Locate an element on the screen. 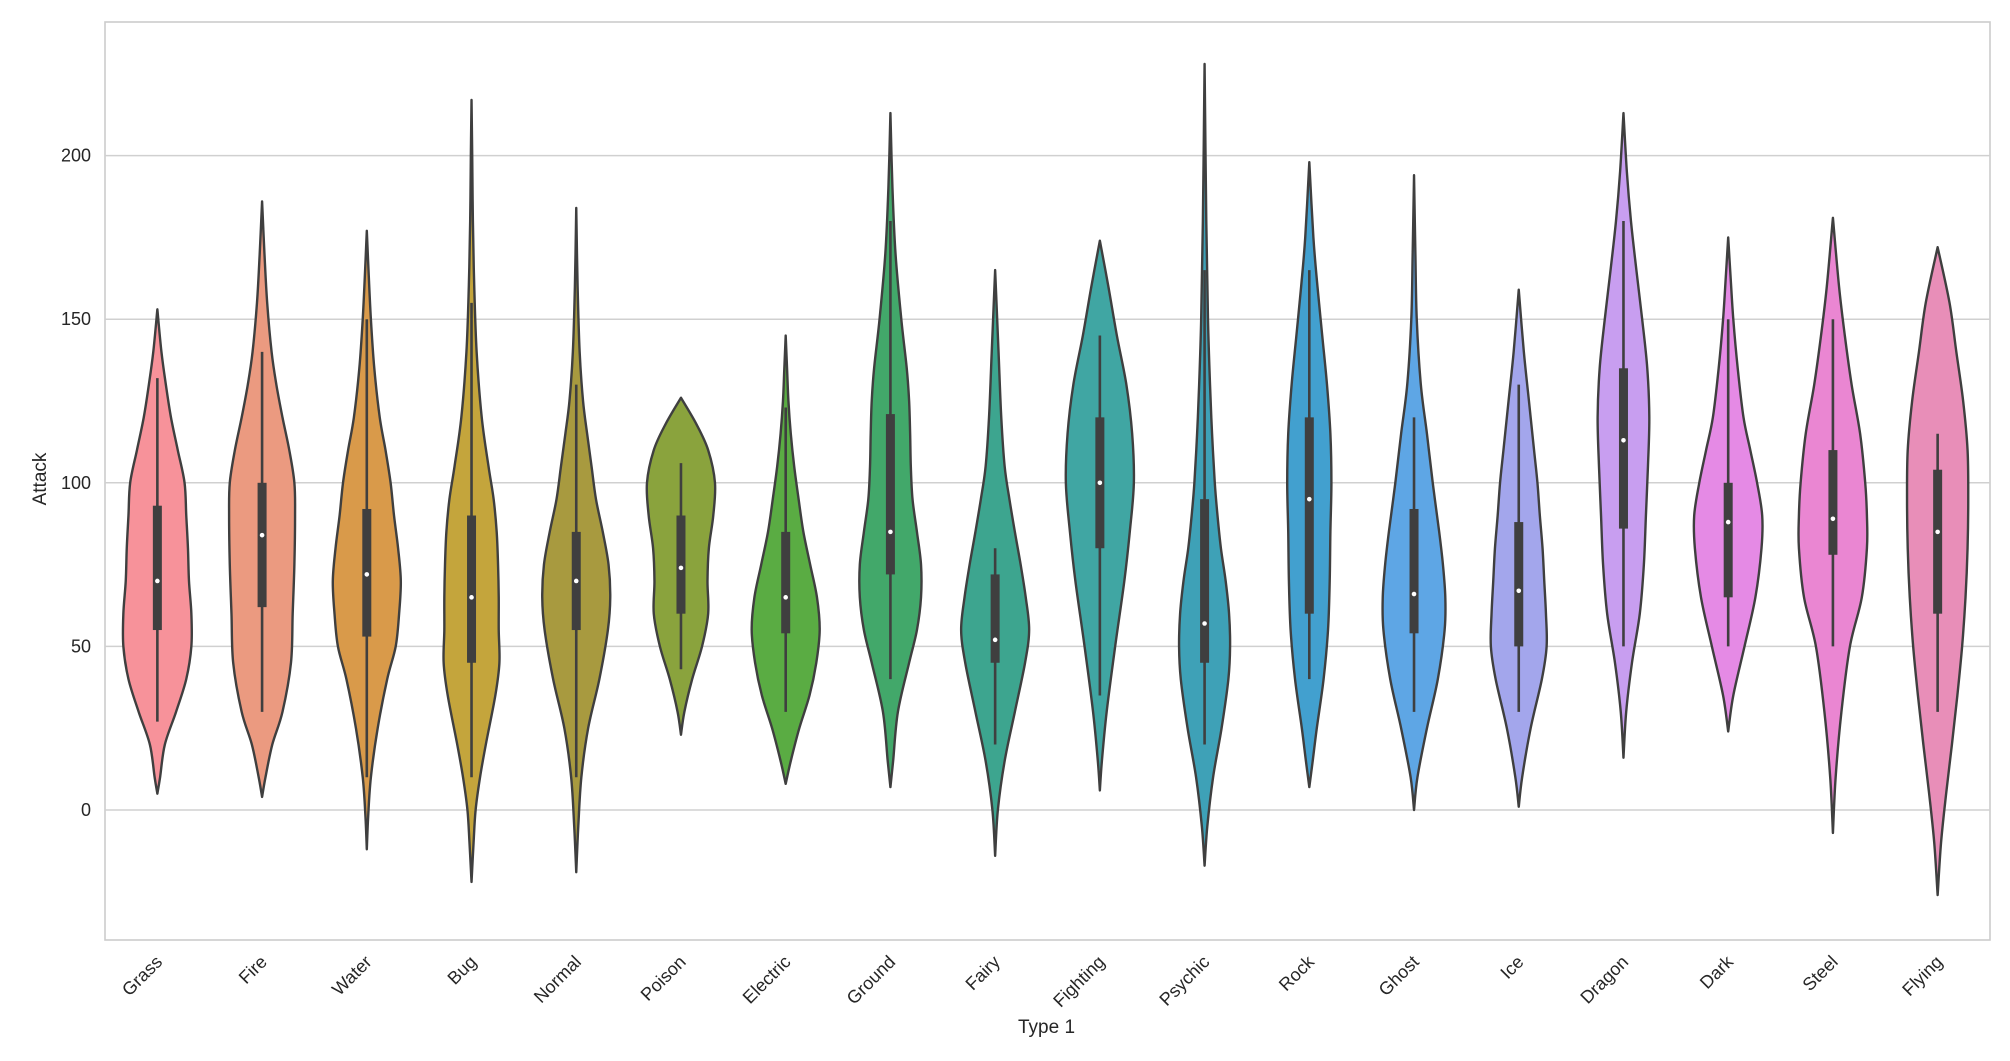  violin-dark is located at coordinates (1728, 484).